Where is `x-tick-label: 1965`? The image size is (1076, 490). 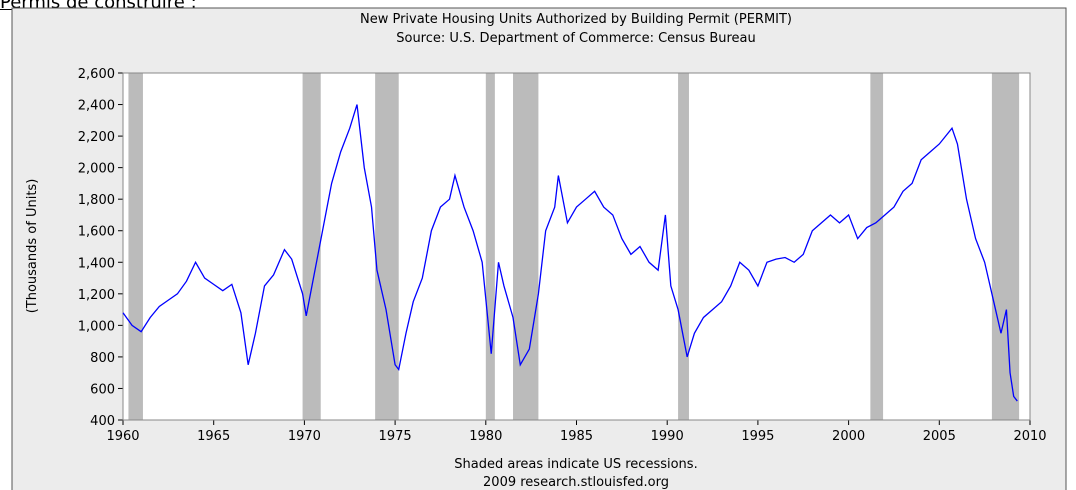
x-tick-label: 1965 is located at coordinates (213, 436).